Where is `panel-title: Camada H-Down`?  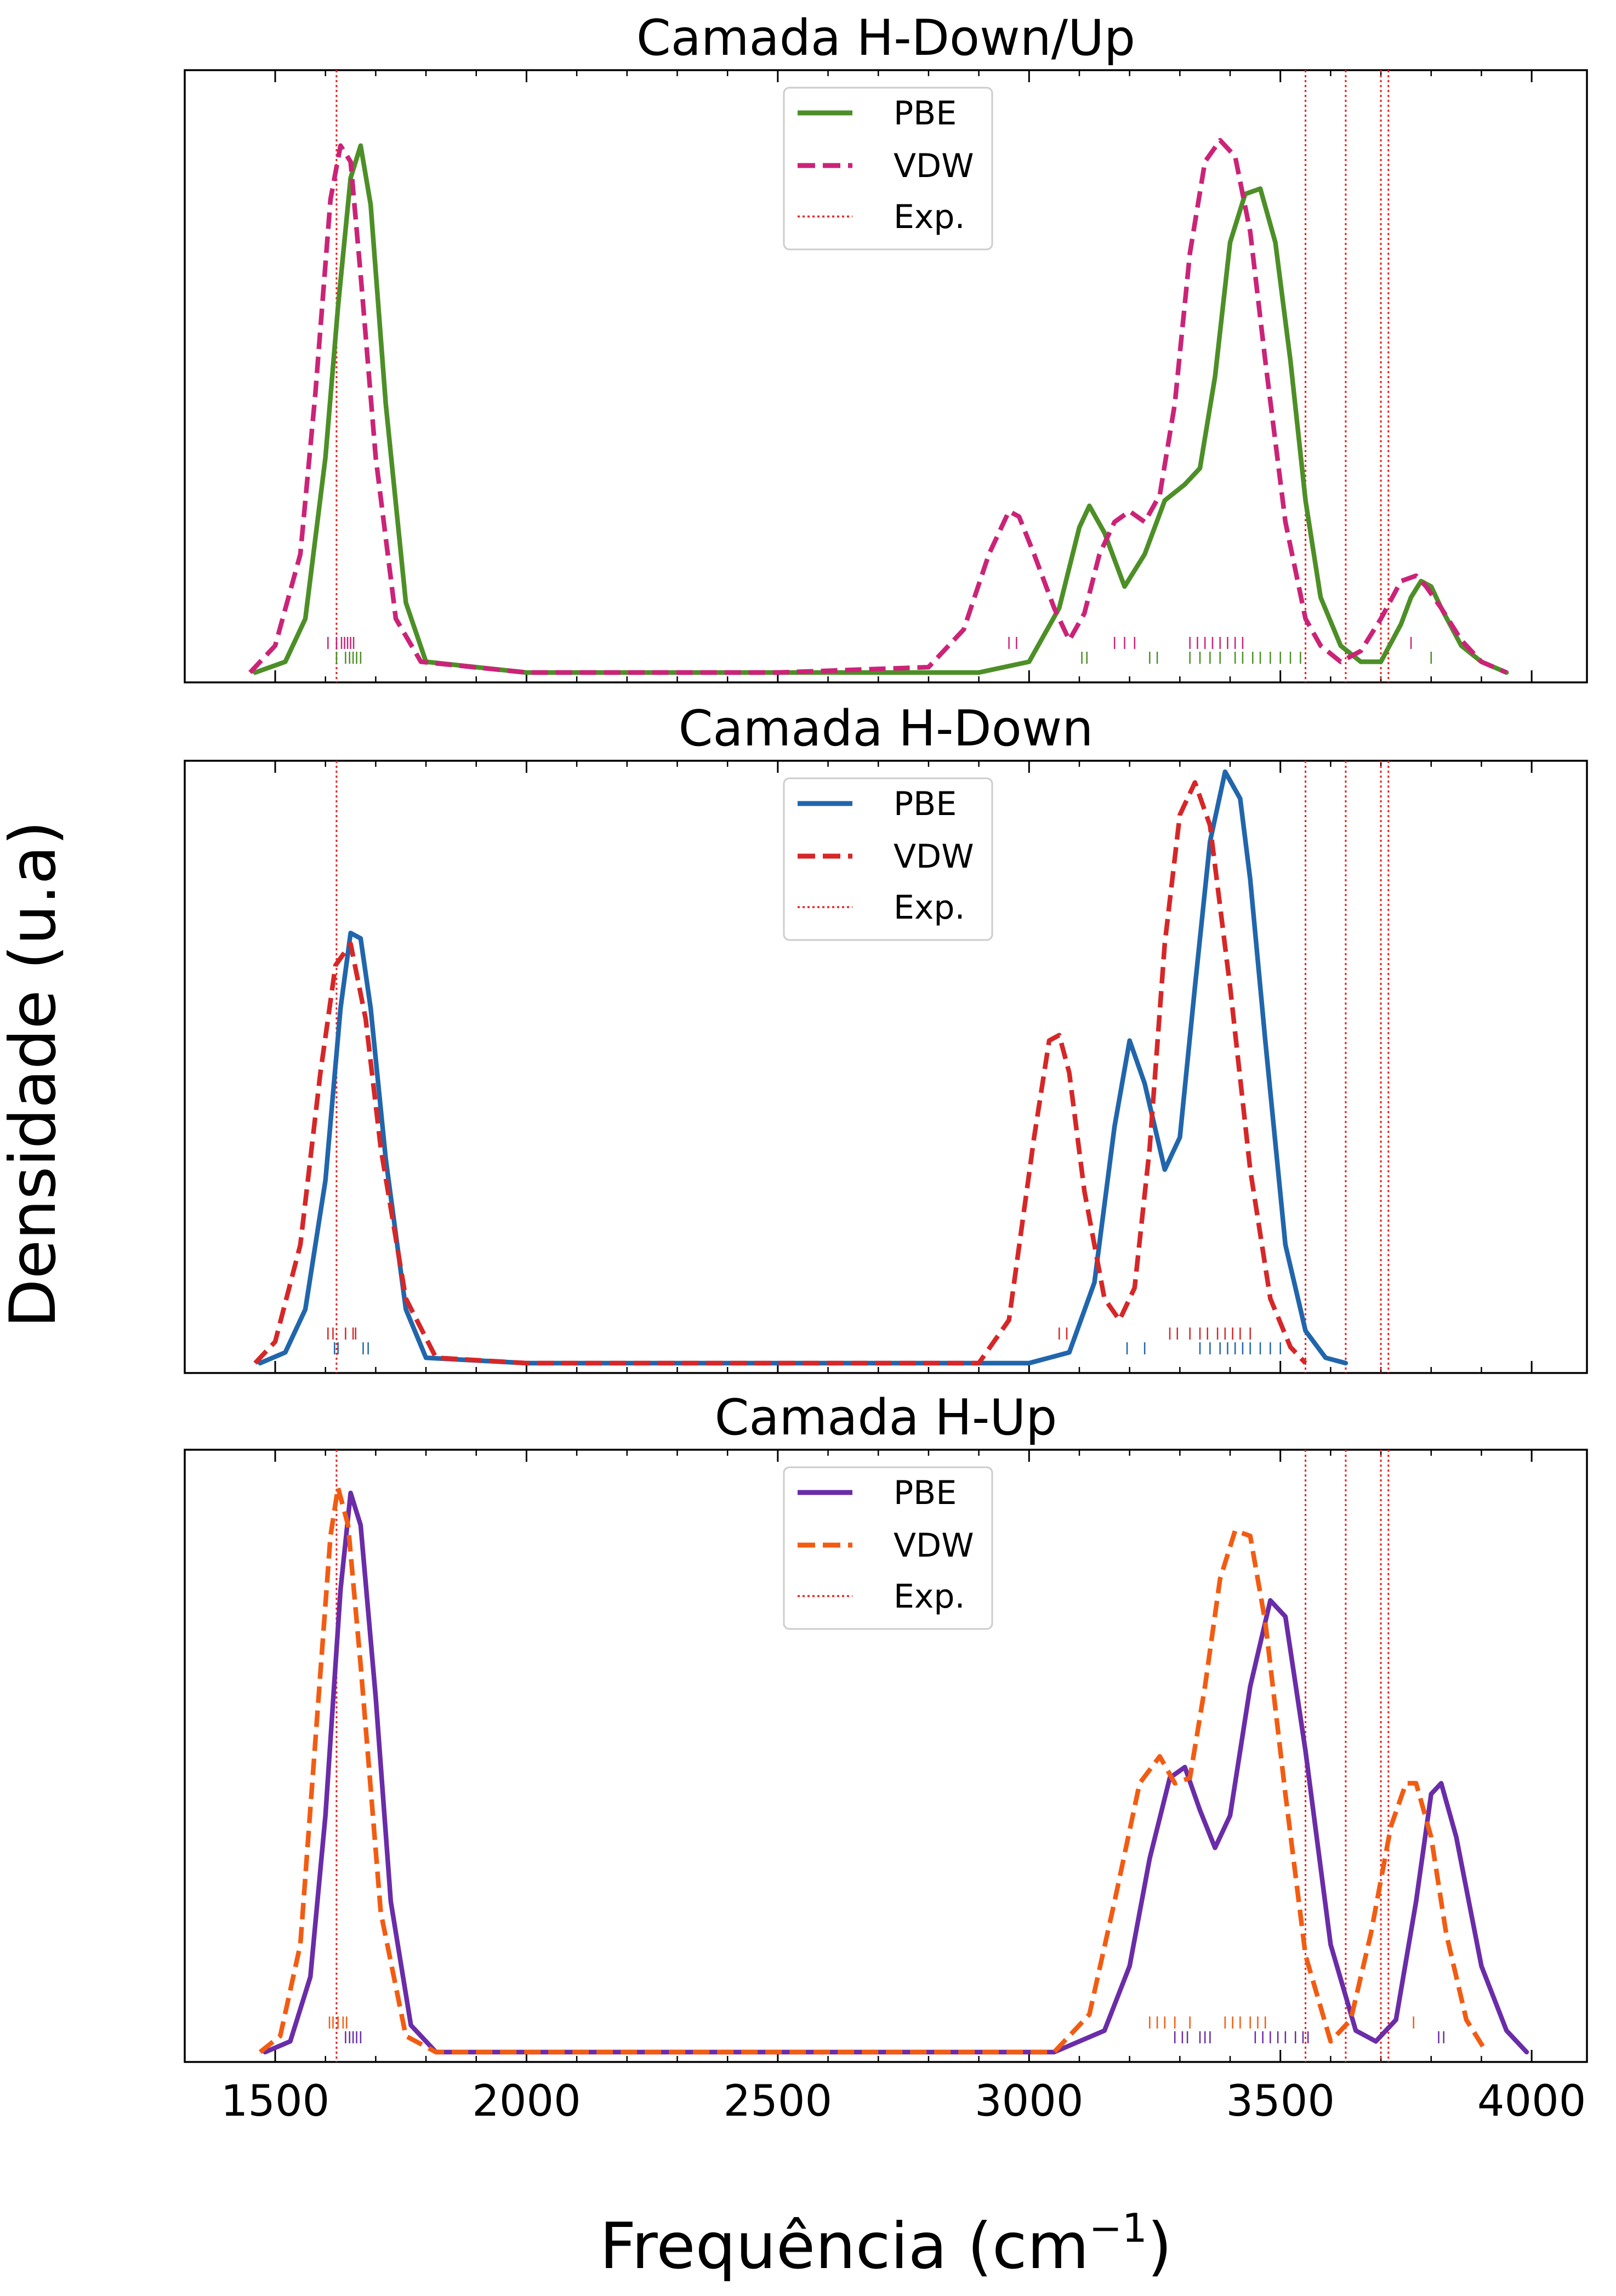 panel-title: Camada H-Down is located at coordinates (886, 728).